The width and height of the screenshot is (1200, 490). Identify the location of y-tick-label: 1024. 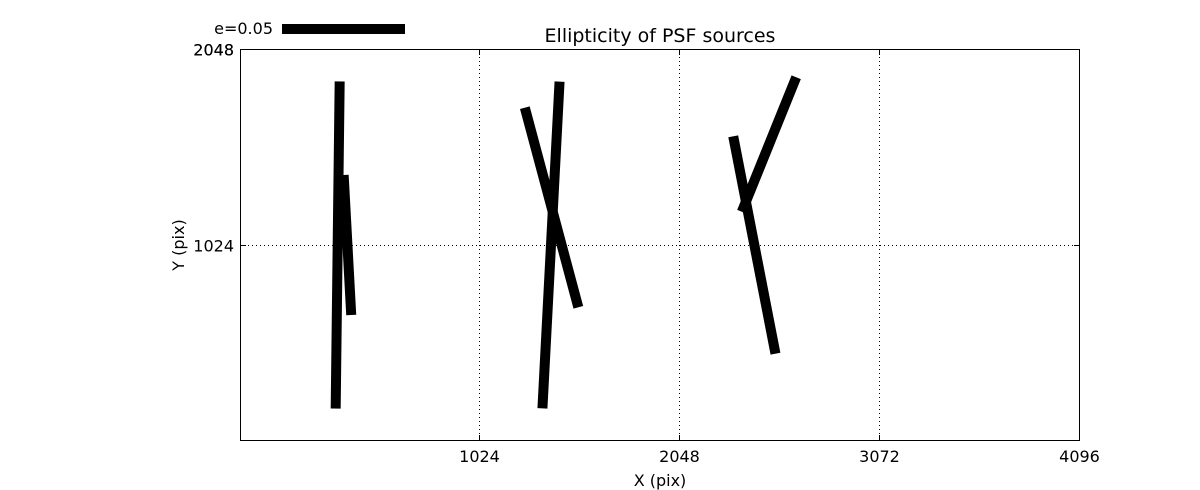
(213, 246).